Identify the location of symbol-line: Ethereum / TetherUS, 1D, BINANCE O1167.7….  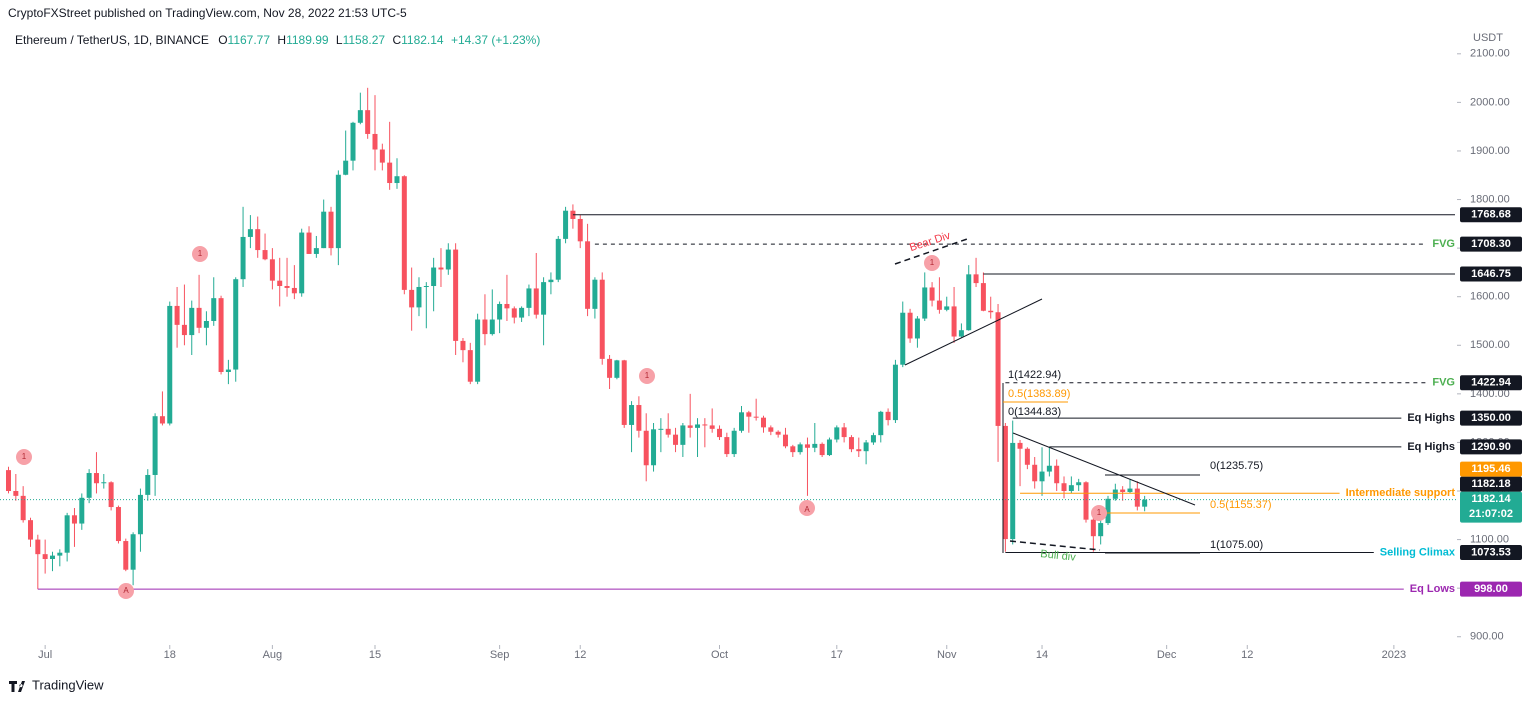
(277, 40).